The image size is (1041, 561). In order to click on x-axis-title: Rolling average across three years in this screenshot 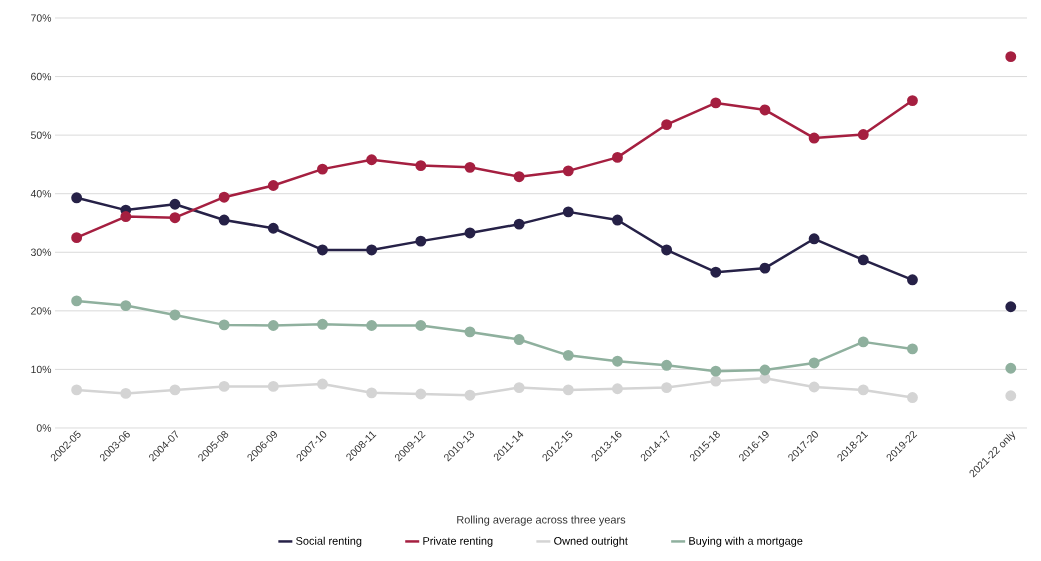, I will do `click(541, 520)`.